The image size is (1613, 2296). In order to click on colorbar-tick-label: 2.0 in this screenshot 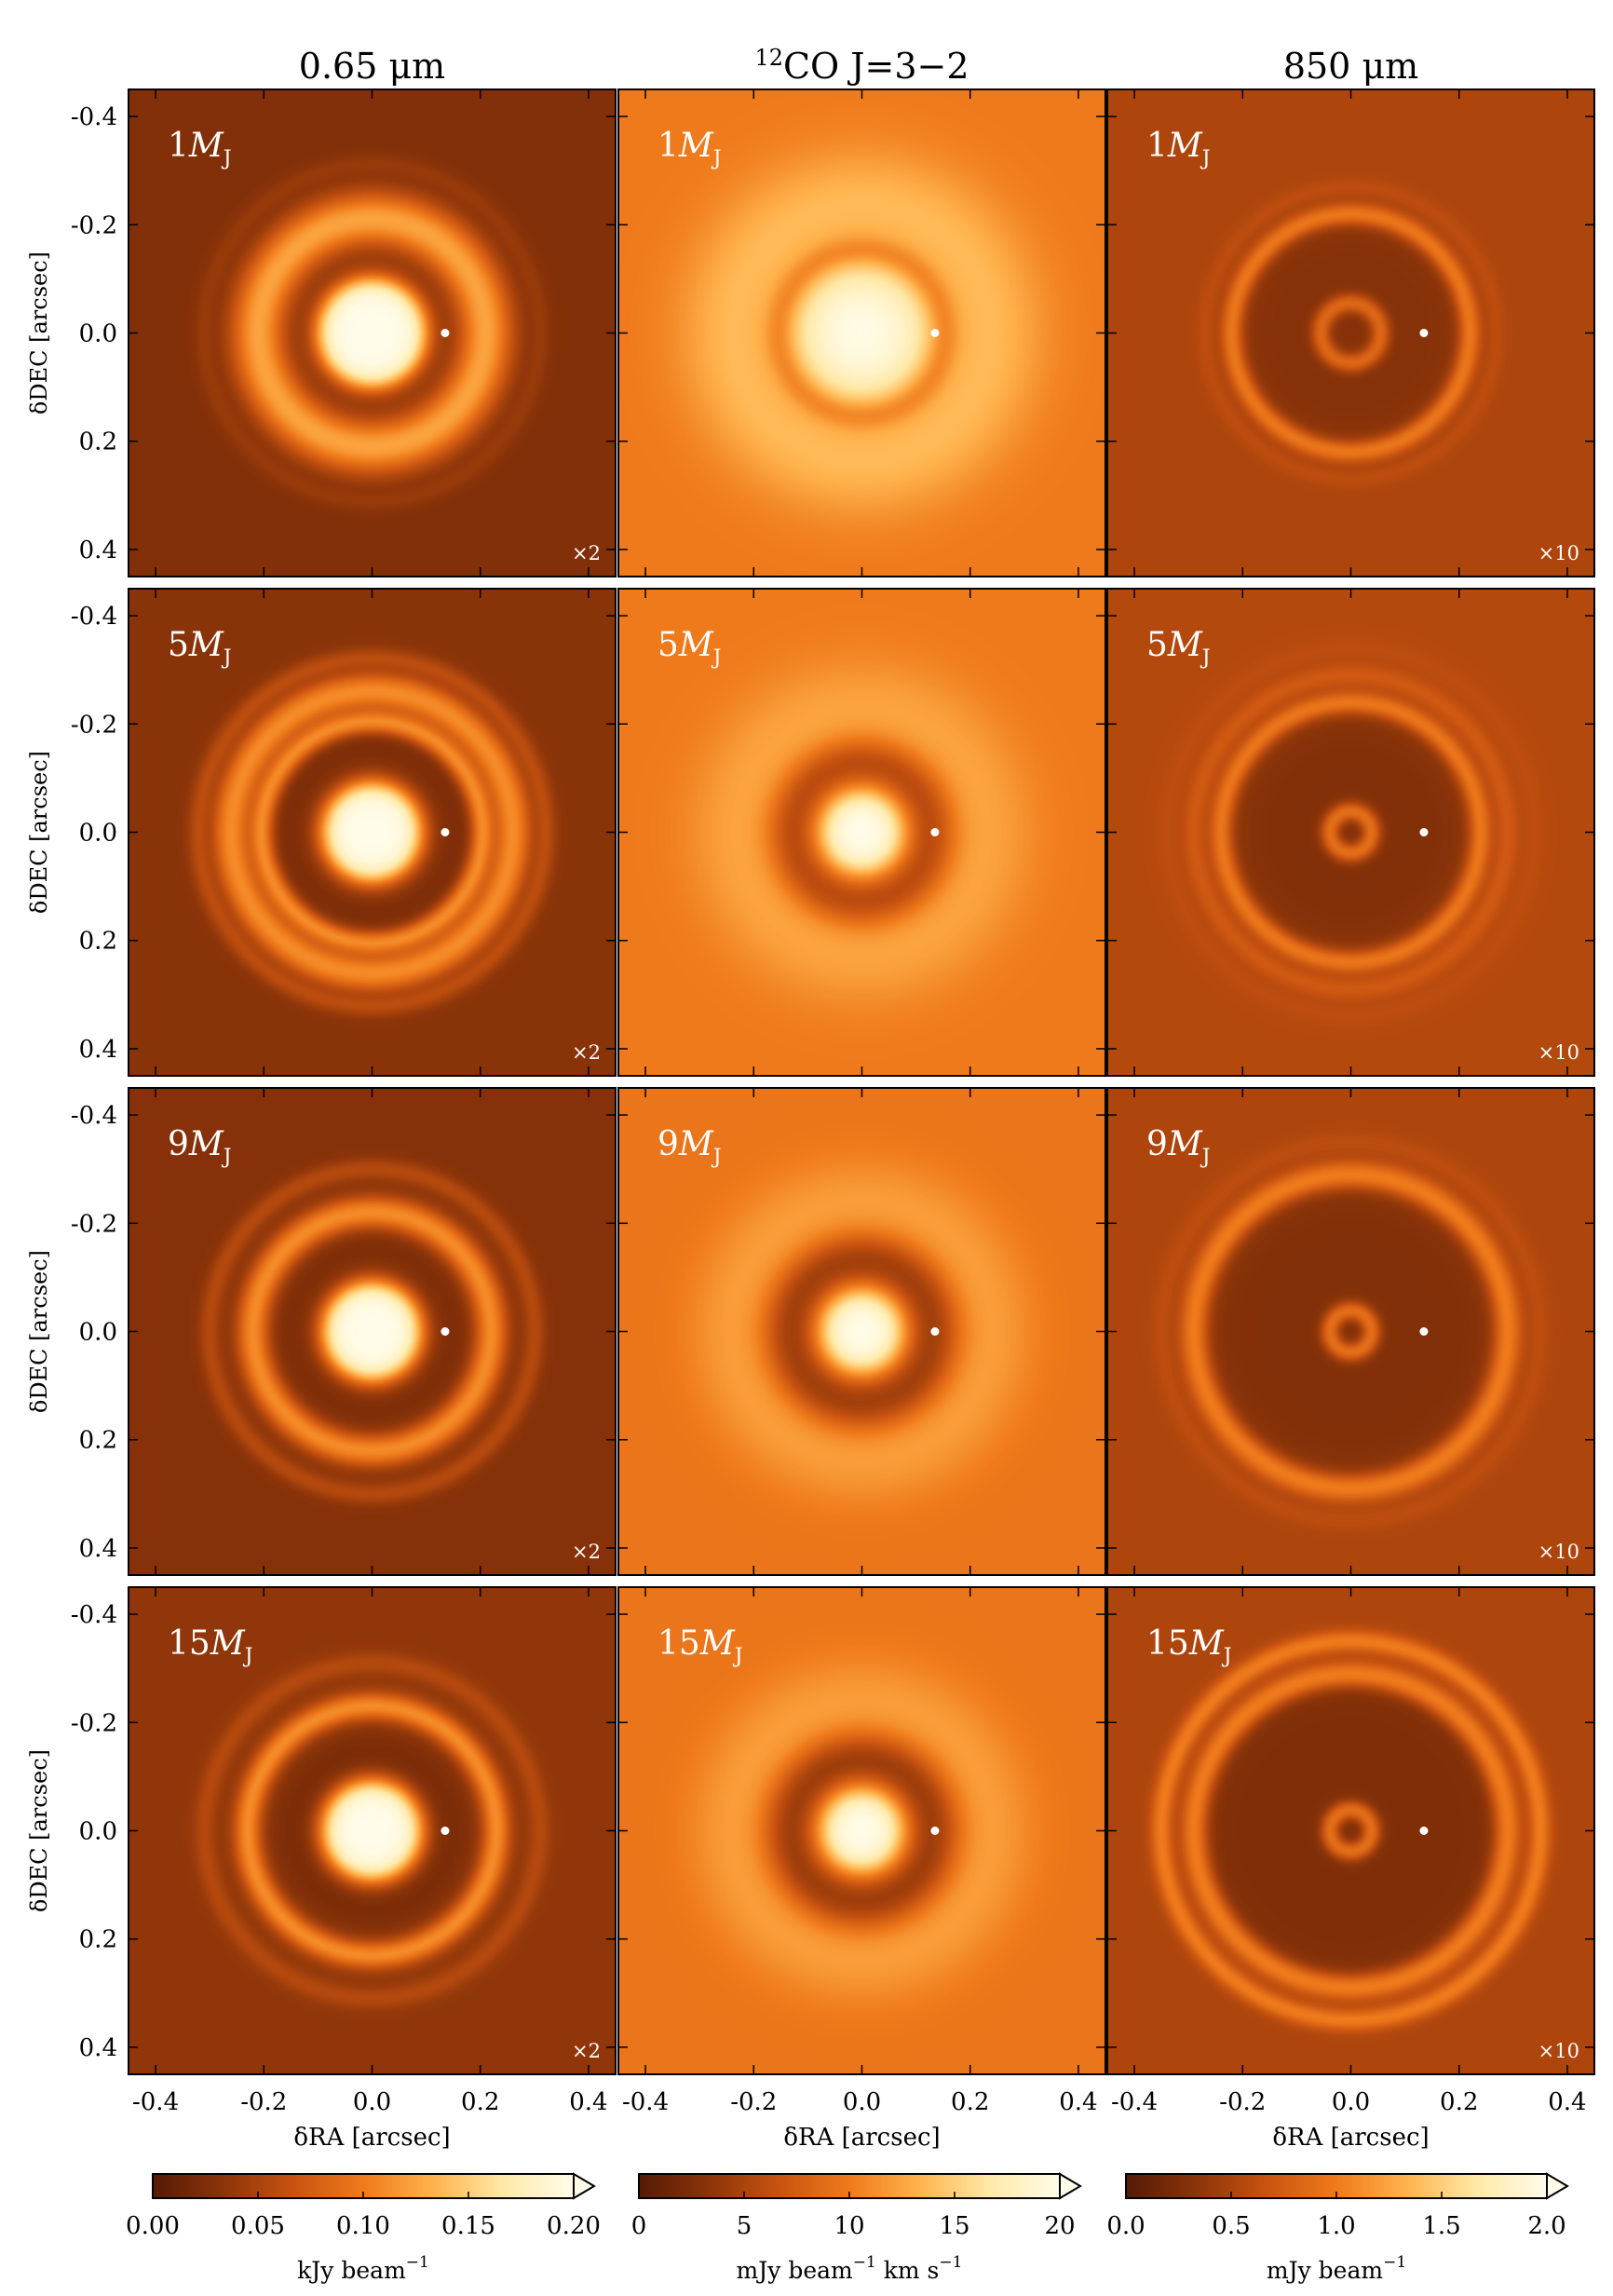, I will do `click(1546, 2226)`.